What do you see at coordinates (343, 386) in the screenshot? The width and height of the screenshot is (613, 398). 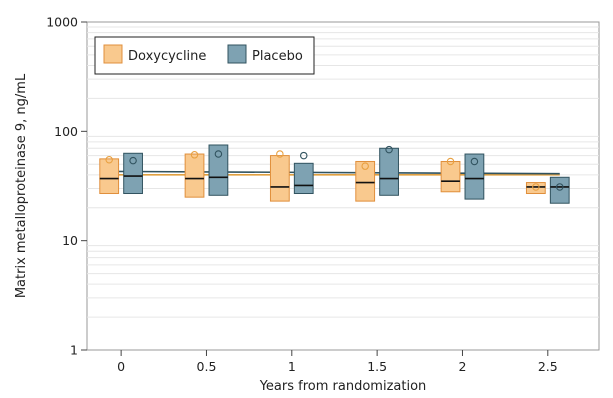 I see `x-axis-title: Years from randomization` at bounding box center [343, 386].